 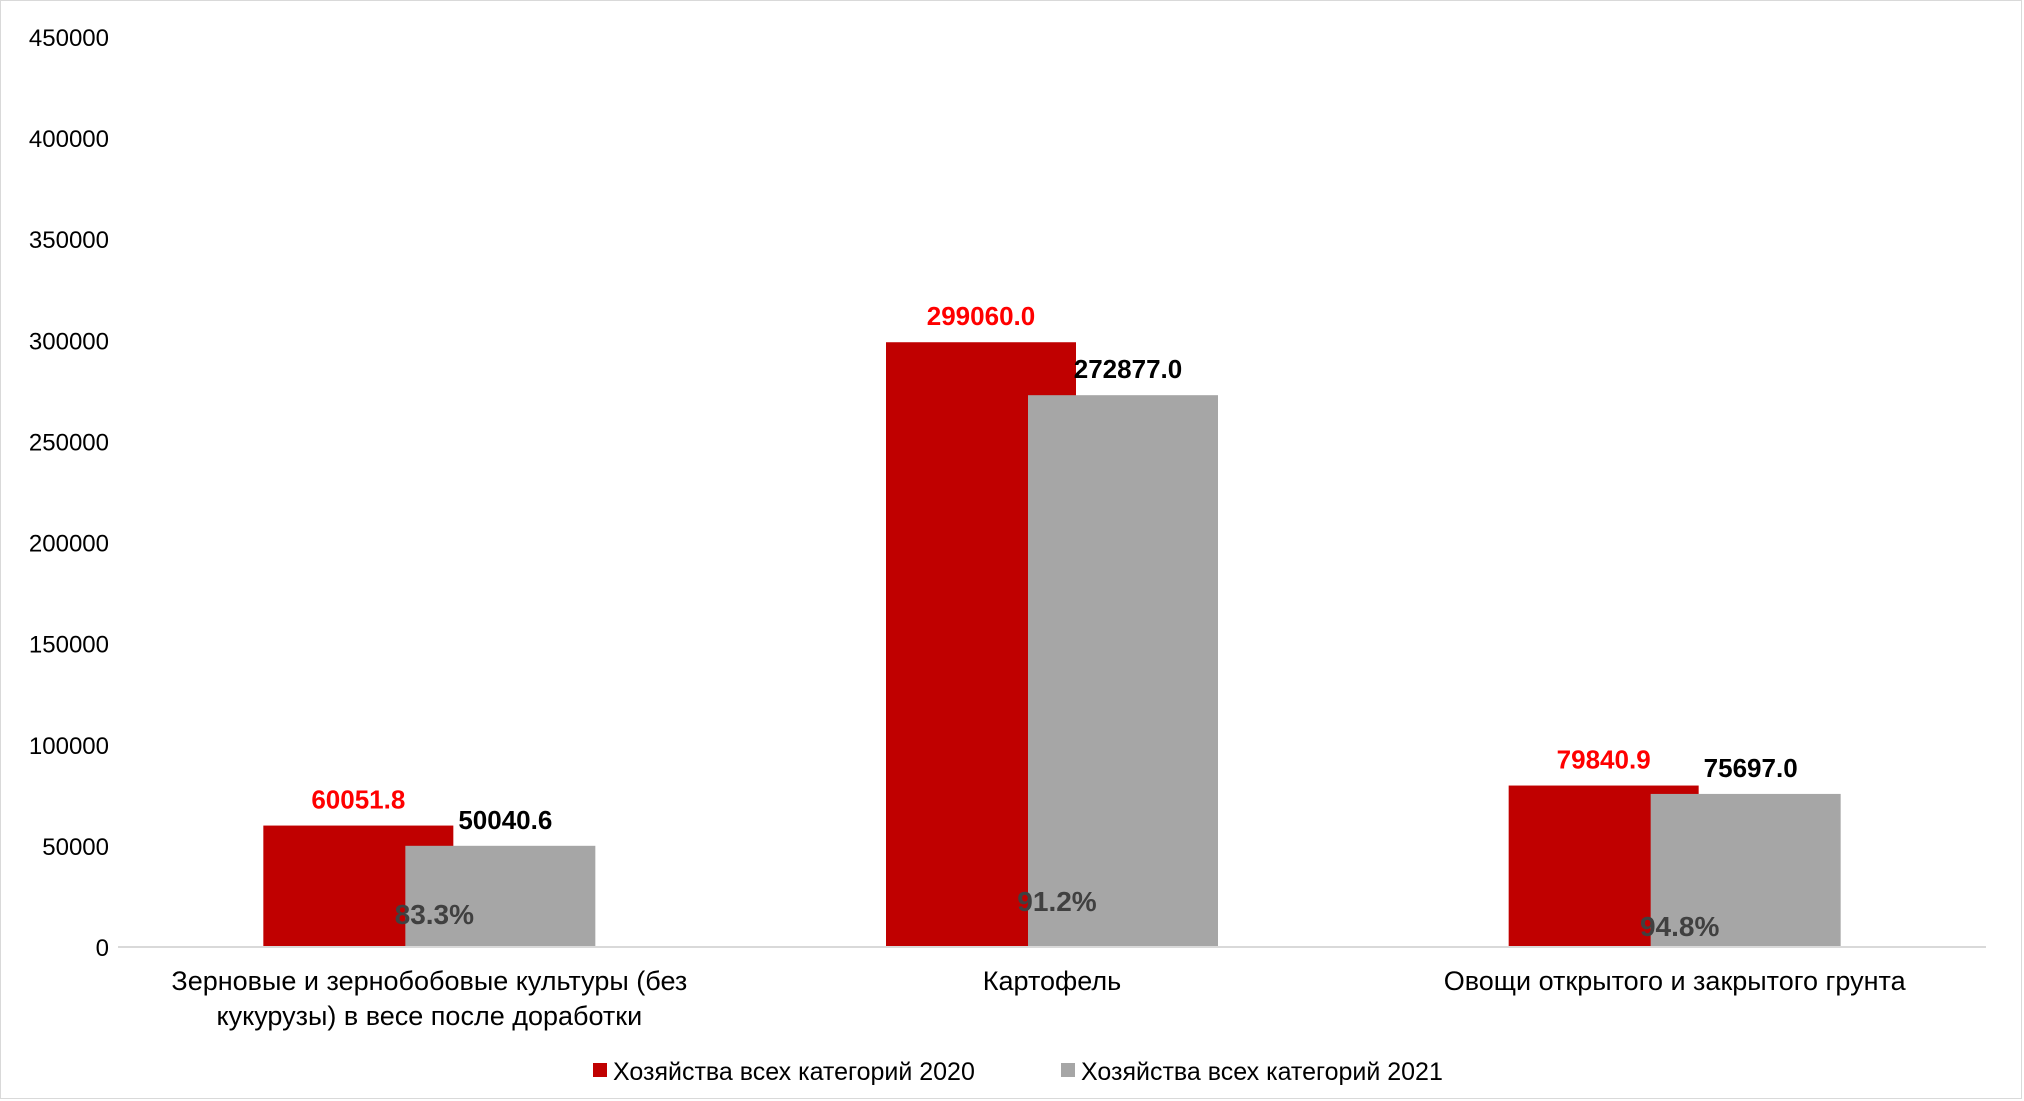 What do you see at coordinates (69, 442) in the screenshot?
I see `y-tick-label: 250000` at bounding box center [69, 442].